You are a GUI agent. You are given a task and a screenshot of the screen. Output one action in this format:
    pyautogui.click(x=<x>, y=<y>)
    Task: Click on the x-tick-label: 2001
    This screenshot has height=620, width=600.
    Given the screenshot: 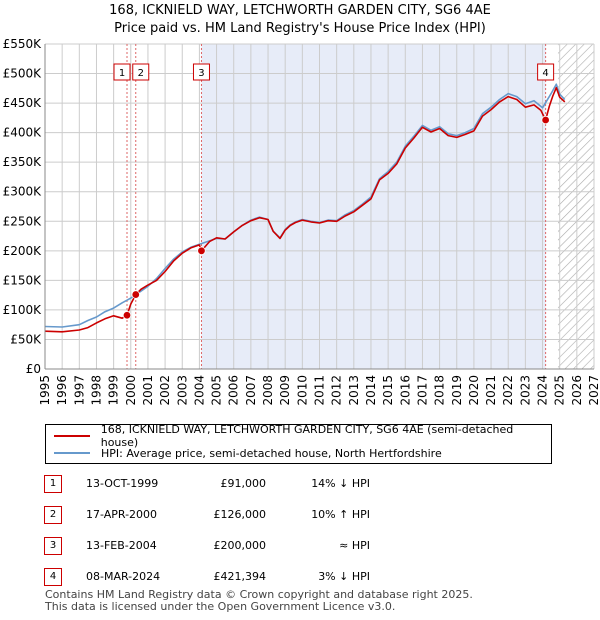 What is the action you would take?
    pyautogui.click(x=148, y=390)
    